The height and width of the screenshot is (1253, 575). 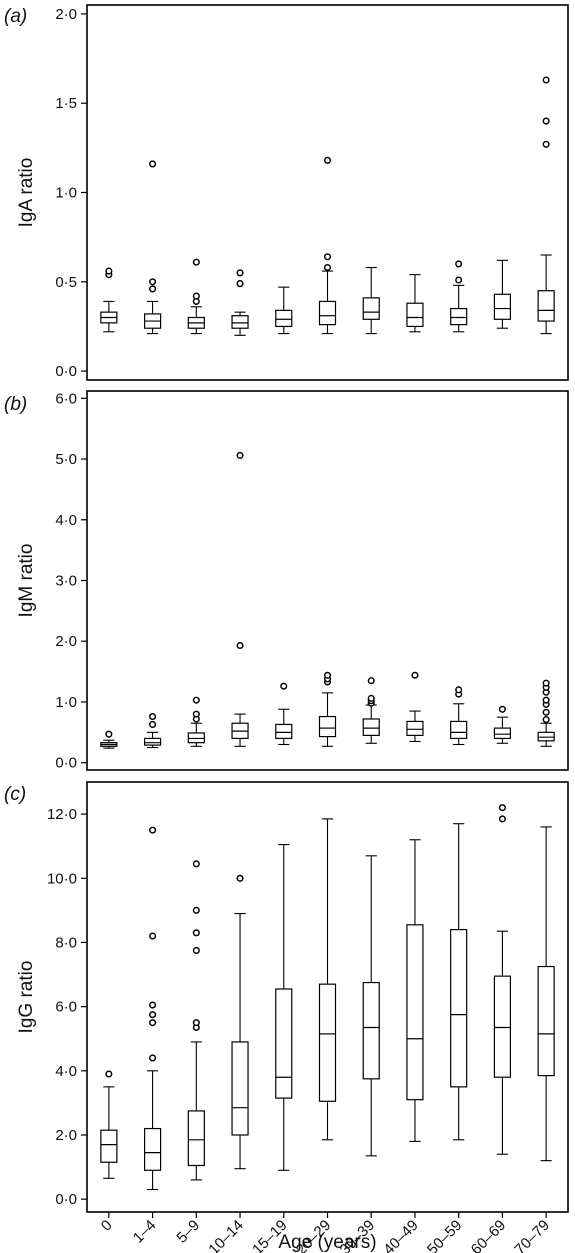 I want to click on y-axis-label: IgM ratio, so click(x=26, y=581).